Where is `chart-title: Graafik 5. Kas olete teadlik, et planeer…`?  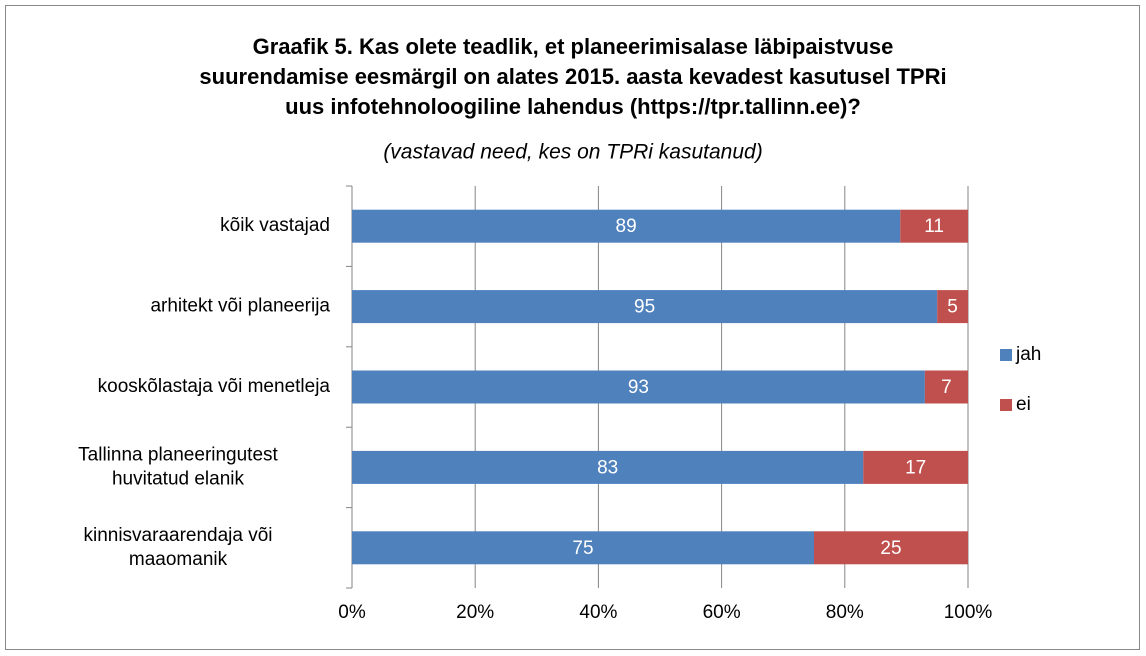 chart-title: Graafik 5. Kas olete teadlik, et planeer… is located at coordinates (573, 46).